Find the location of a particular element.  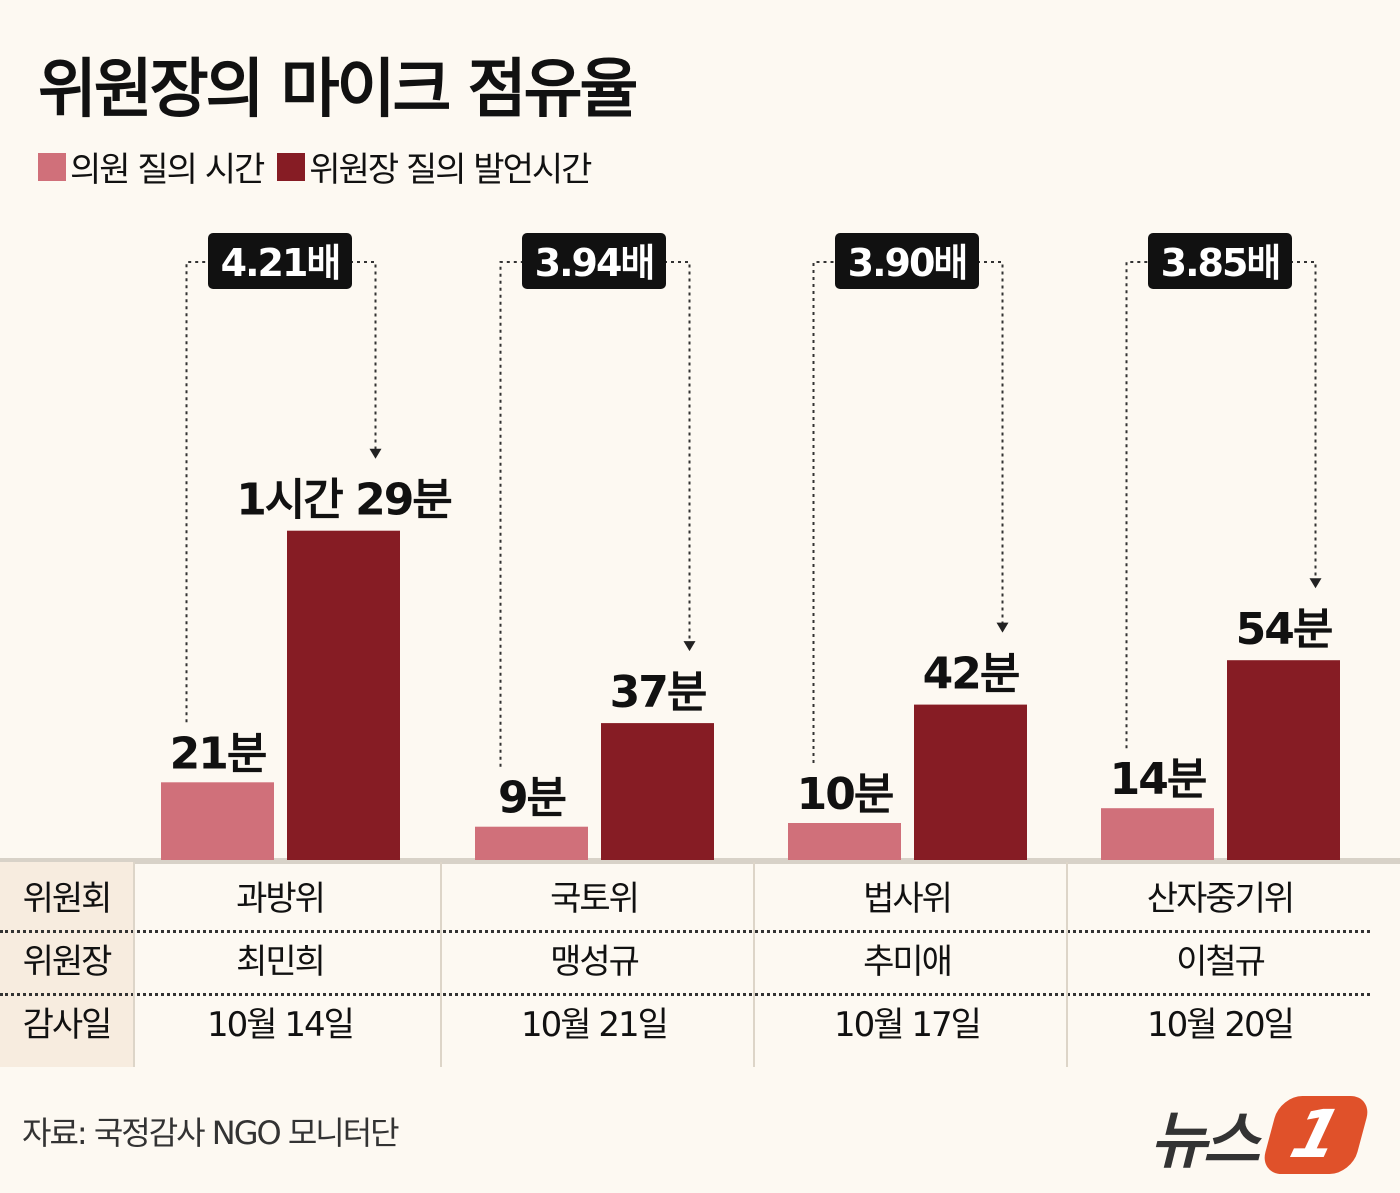

table-cell: 10월 20일 is located at coordinates (1221, 1025).